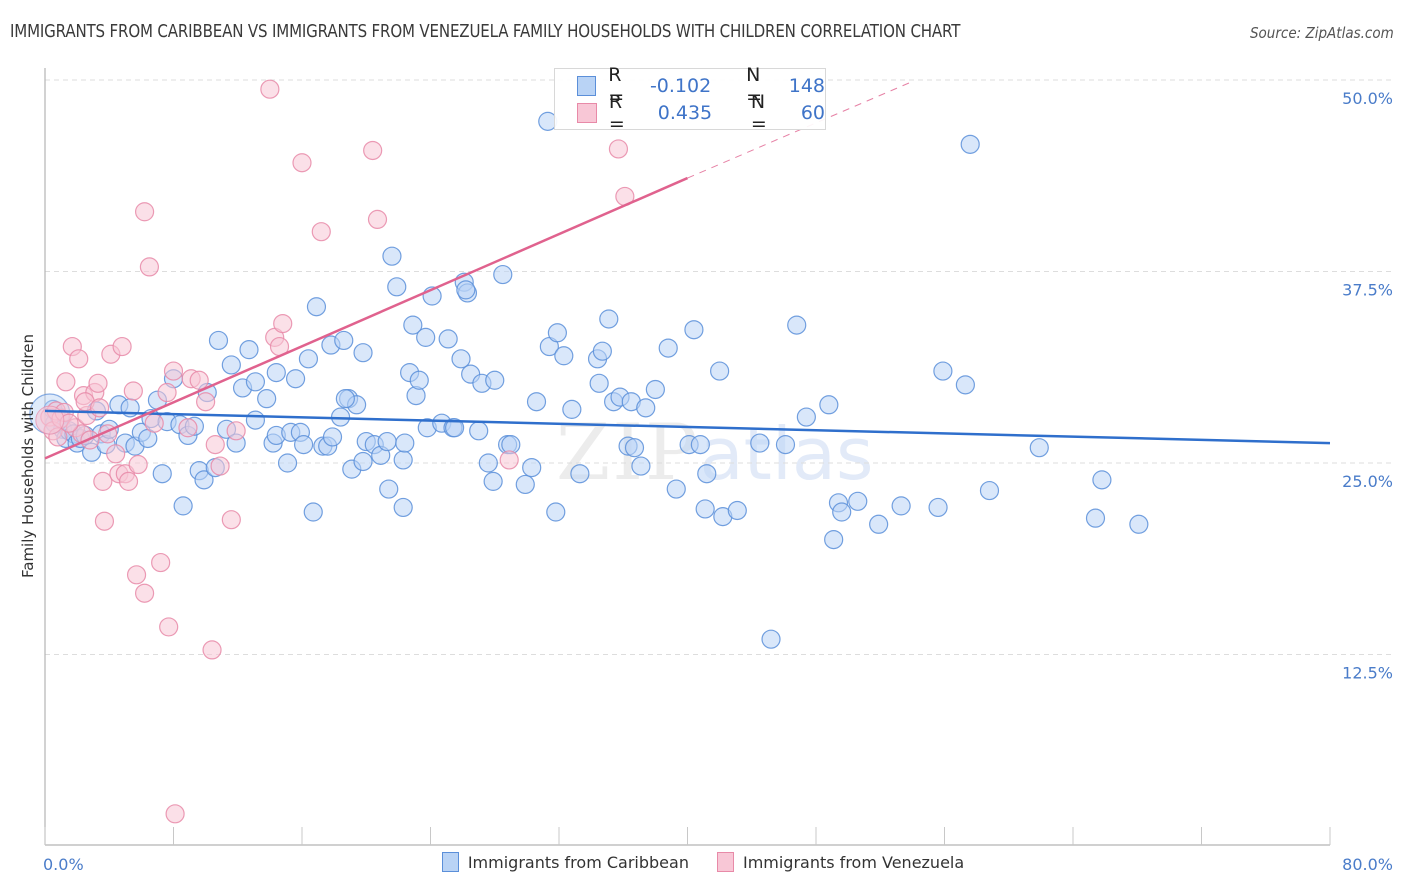 Image resolution: width=1406 pixels, height=892 pixels. What do you see at coordinates (1367, 673) in the screenshot?
I see `y-tick-label: 12.5%` at bounding box center [1367, 673].